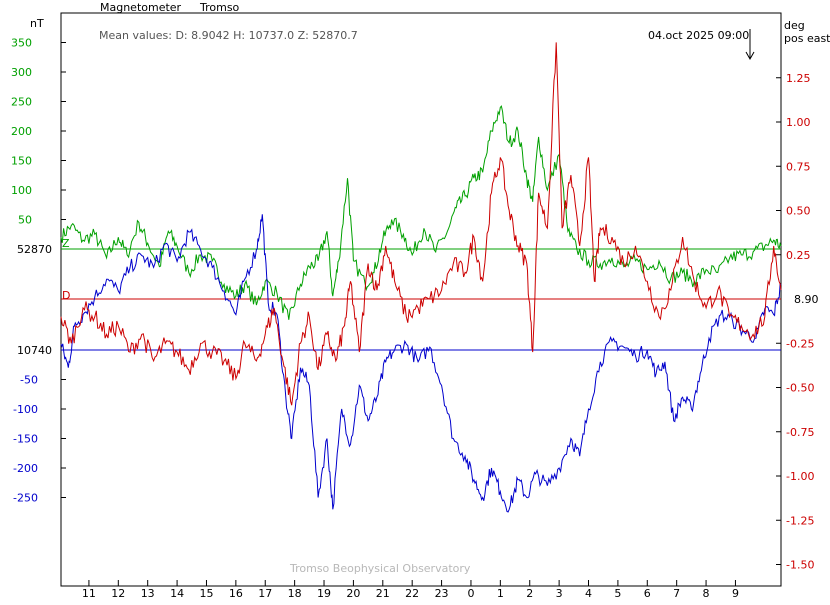 This screenshot has width=830, height=605. Describe the element at coordinates (798, 78) in the screenshot. I see `right-tick-label-0: 1.25` at that location.